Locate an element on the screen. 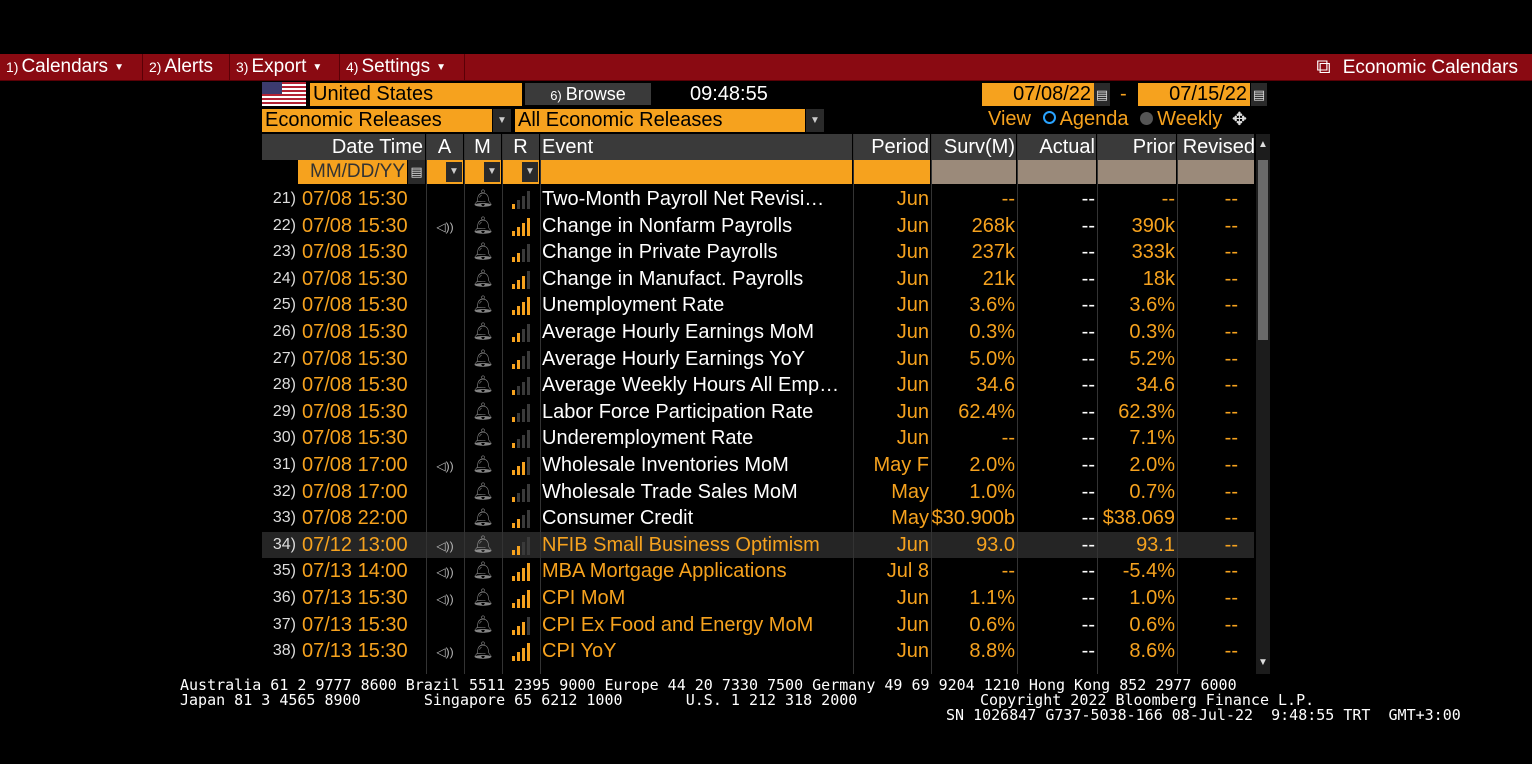  header-event: Event is located at coordinates (696, 147).